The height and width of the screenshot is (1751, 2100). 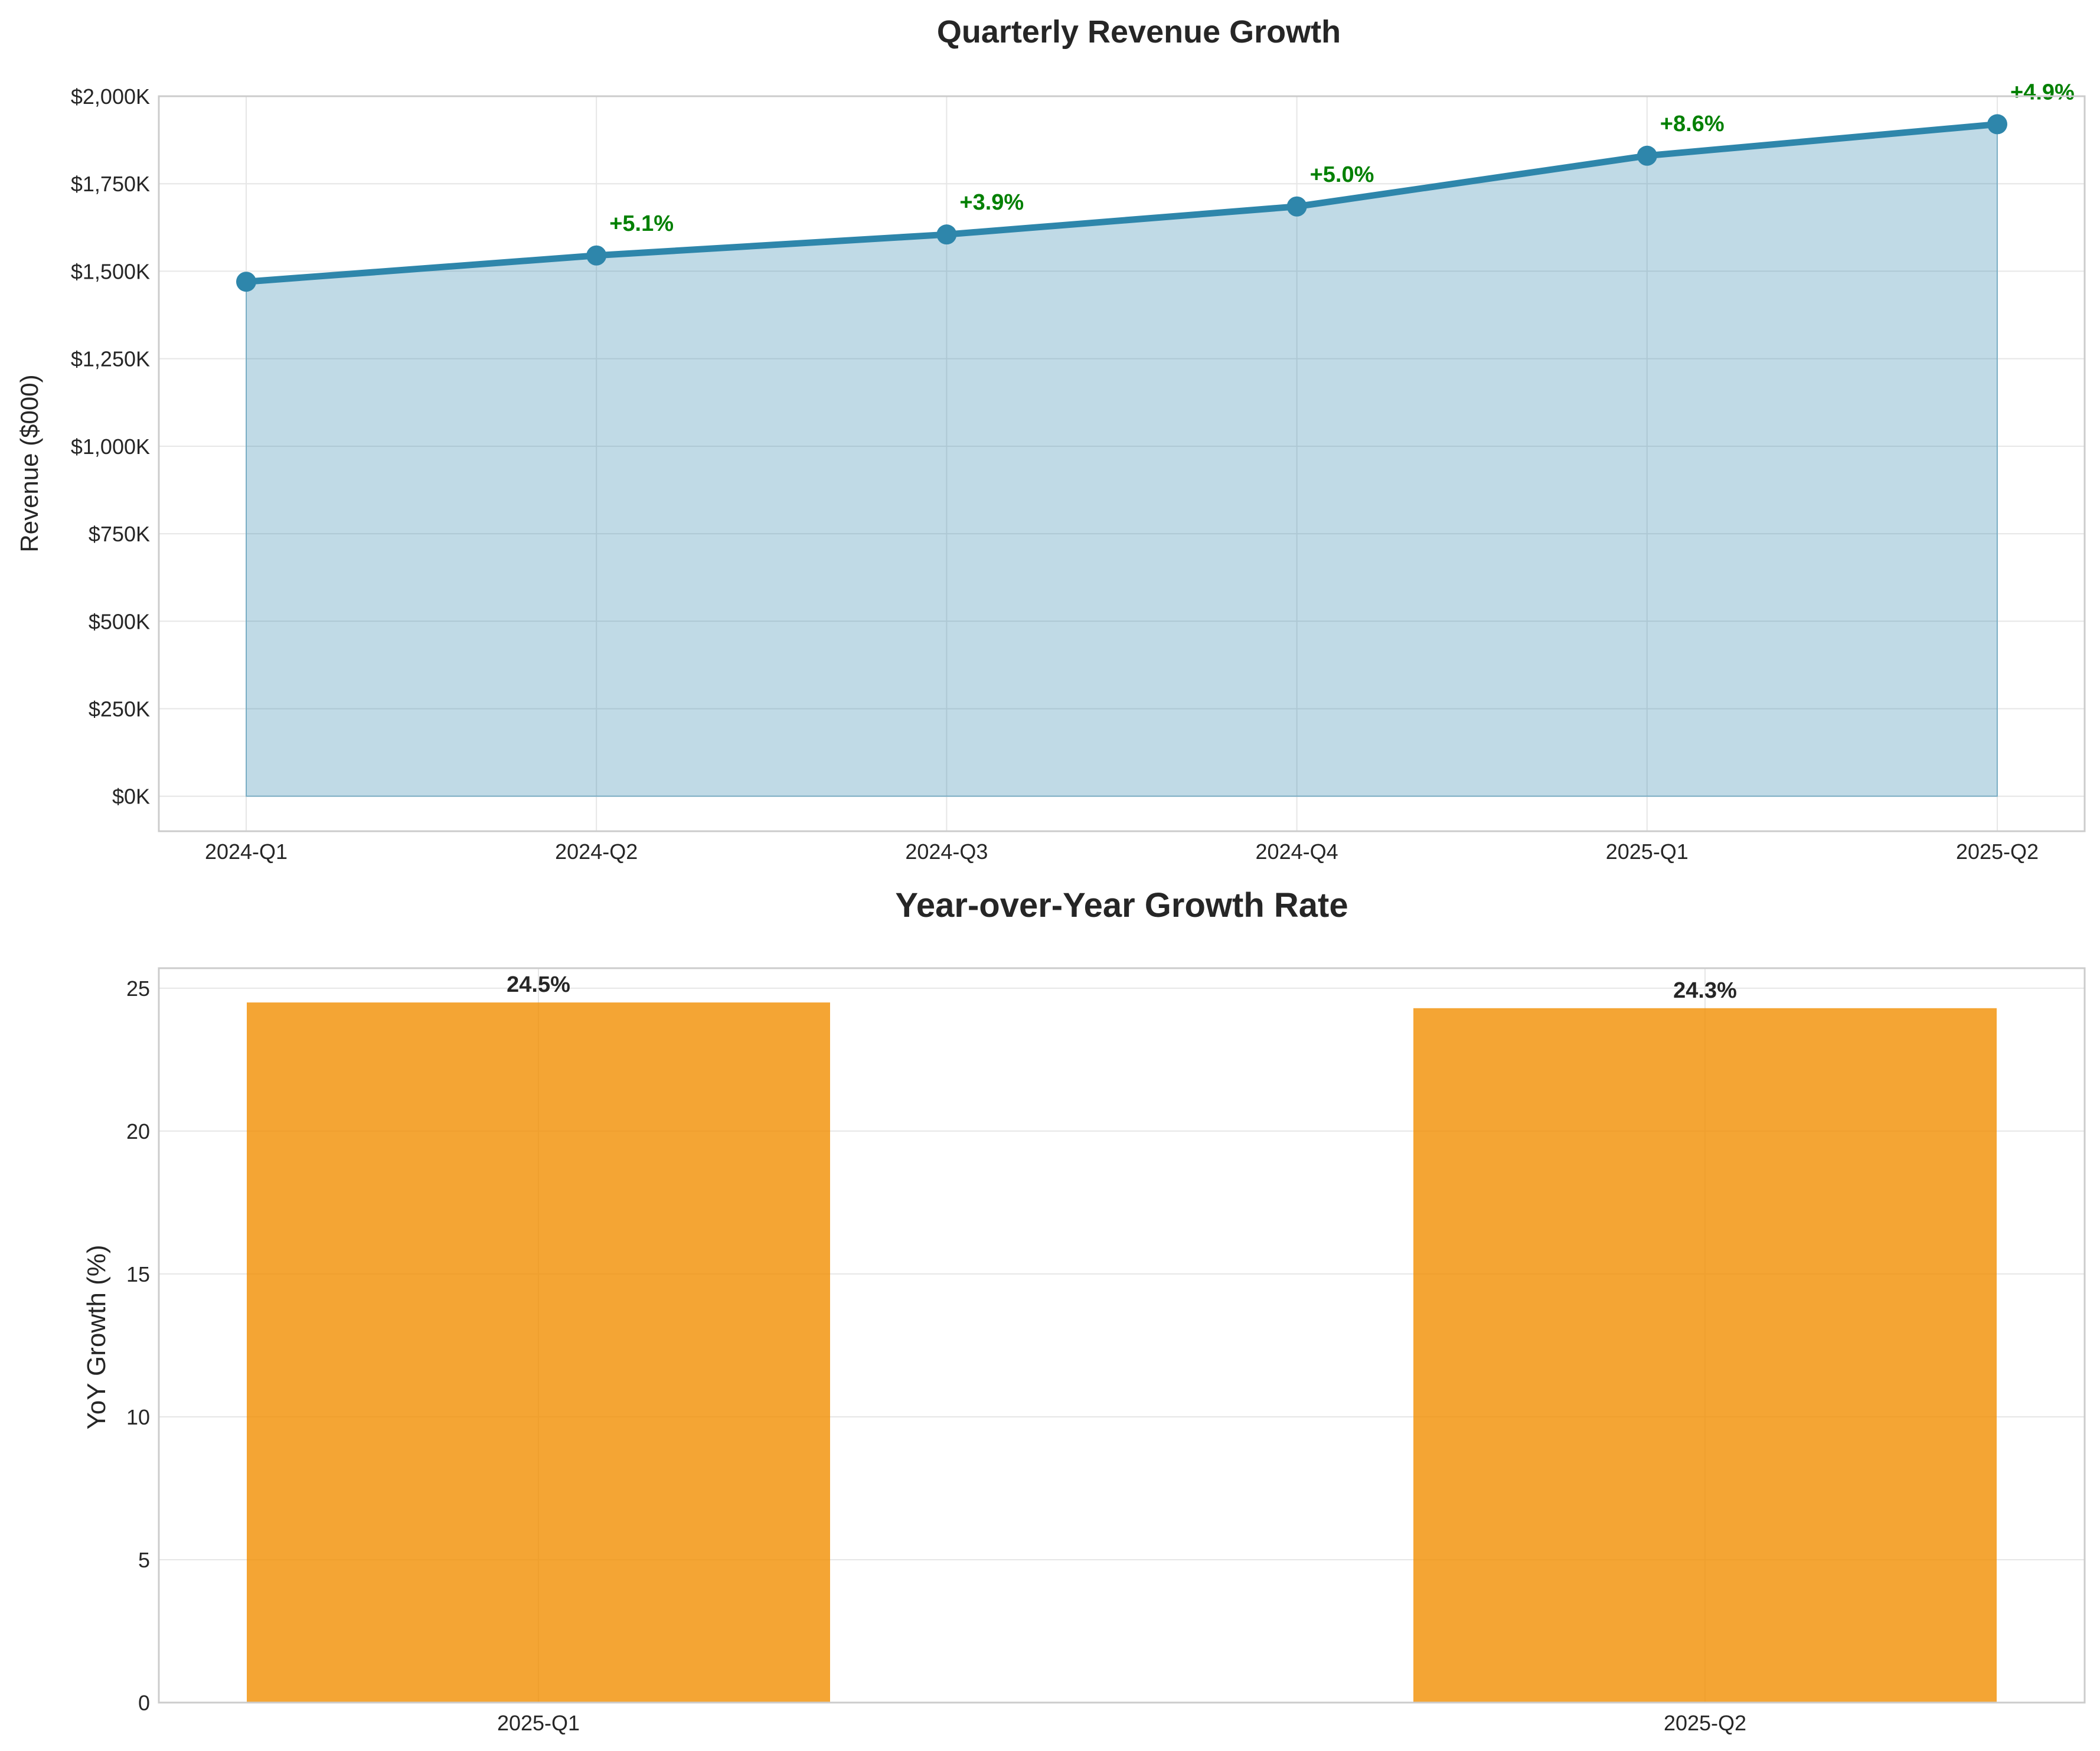 I want to click on revenue-points, so click(x=1121, y=203).